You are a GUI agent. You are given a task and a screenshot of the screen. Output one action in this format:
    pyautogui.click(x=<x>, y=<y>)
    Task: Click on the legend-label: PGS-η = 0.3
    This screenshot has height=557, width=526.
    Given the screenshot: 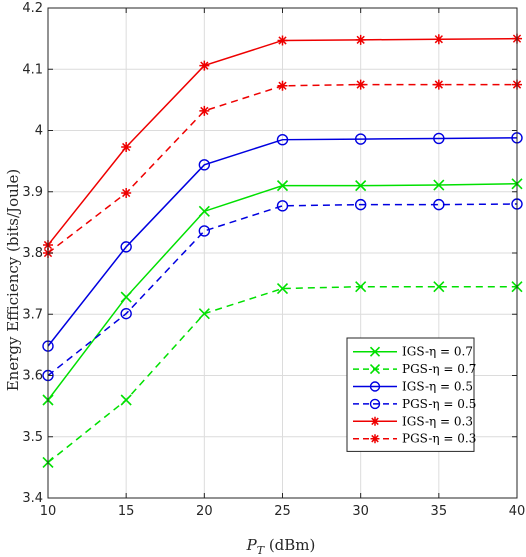 What is the action you would take?
    pyautogui.click(x=439, y=439)
    